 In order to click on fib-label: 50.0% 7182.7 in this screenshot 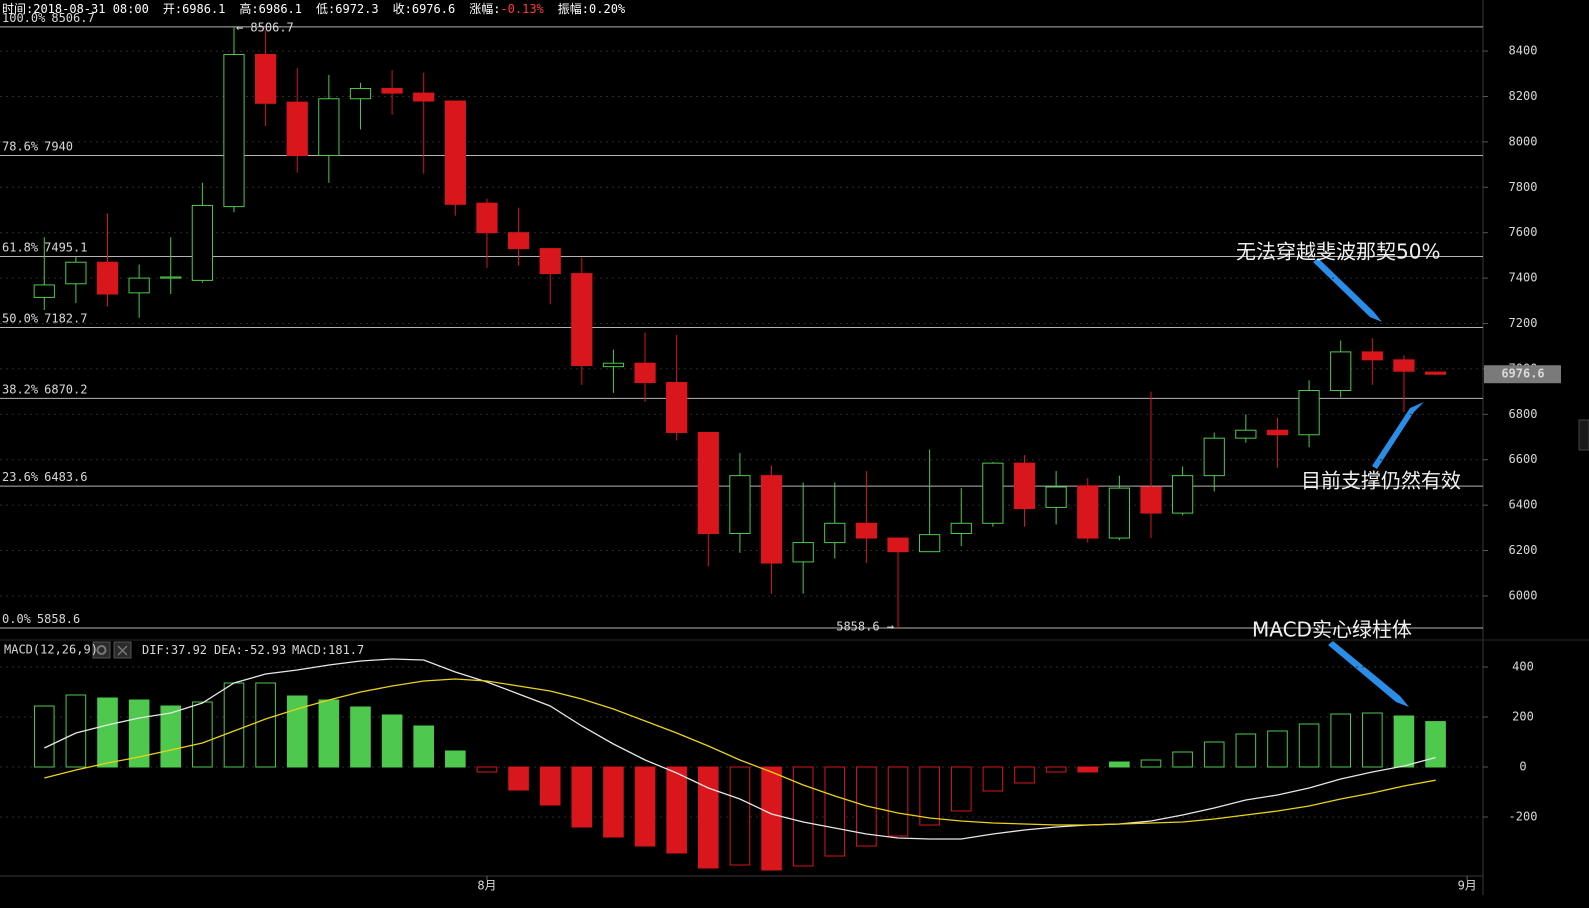, I will do `click(44, 318)`.